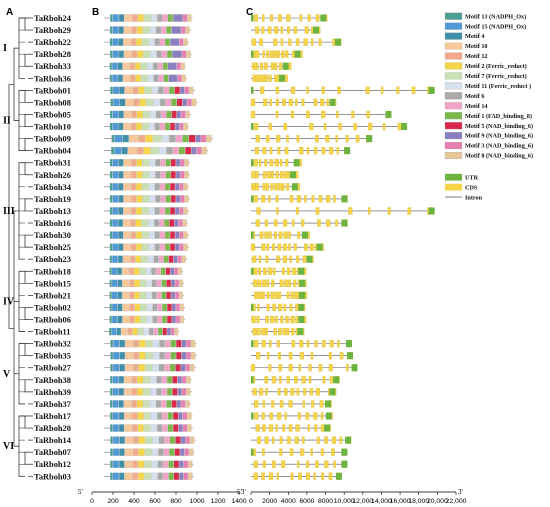  I want to click on axis-tick-label: 1000, so click(196, 501).